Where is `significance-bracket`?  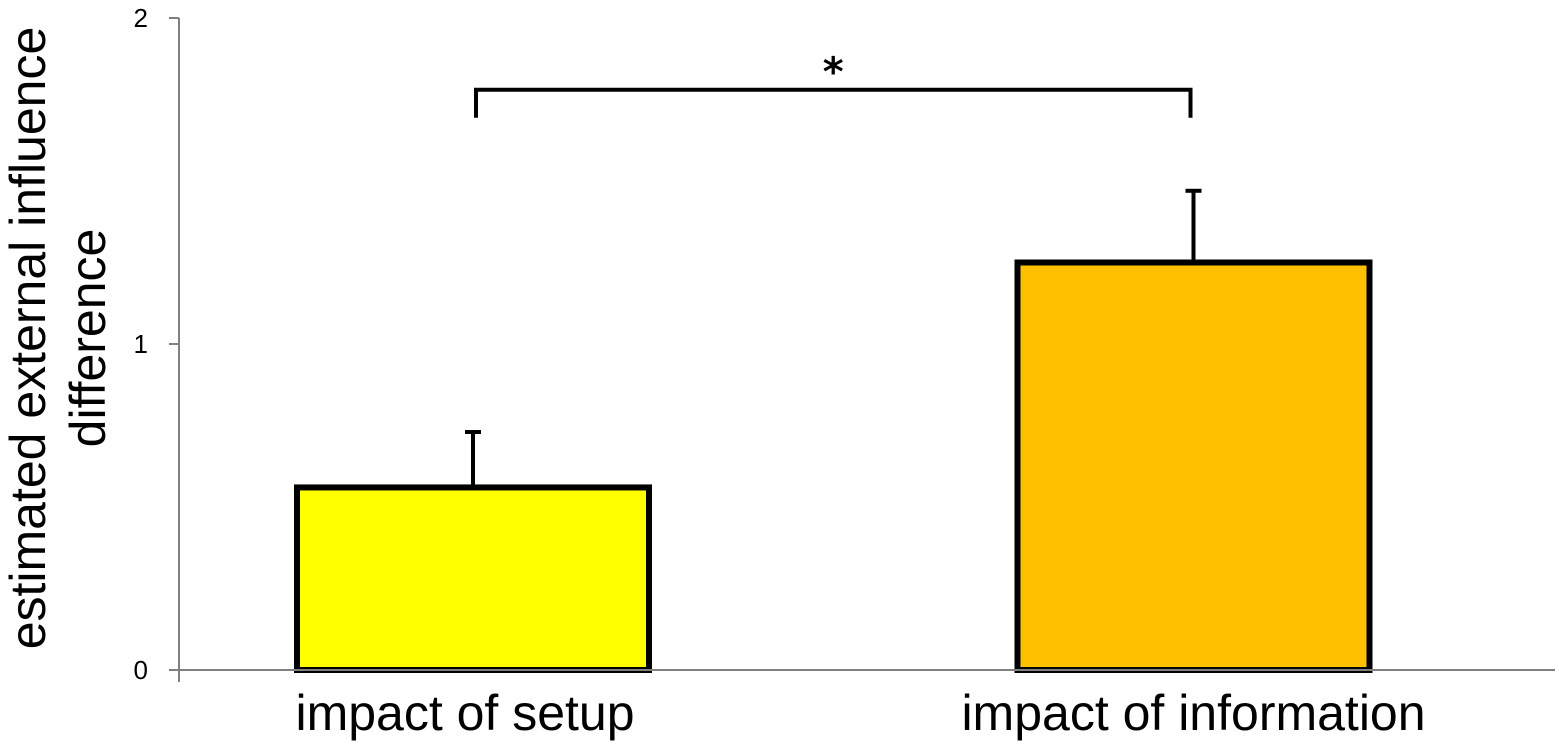 significance-bracket is located at coordinates (833, 102).